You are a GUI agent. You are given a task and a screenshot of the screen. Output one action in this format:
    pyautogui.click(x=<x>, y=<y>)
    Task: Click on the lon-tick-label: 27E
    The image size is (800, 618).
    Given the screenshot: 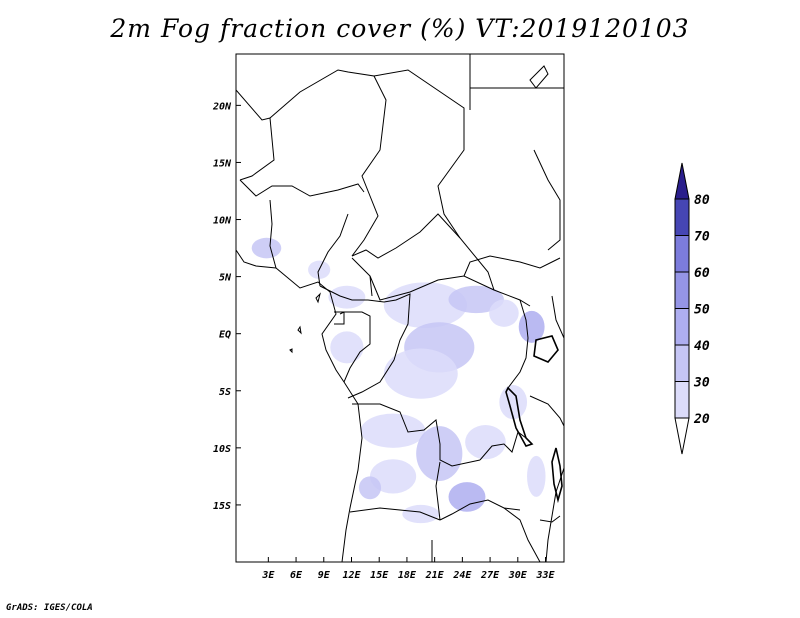 What is the action you would take?
    pyautogui.click(x=490, y=575)
    